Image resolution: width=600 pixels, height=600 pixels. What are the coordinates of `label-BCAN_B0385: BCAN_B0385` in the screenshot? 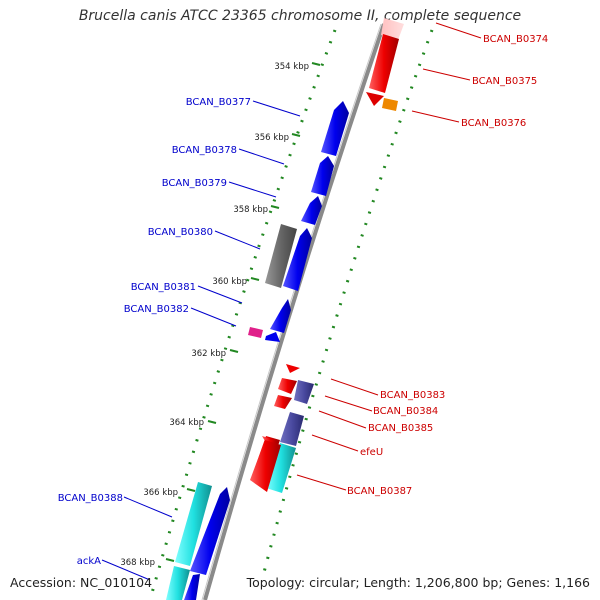 It's located at (400, 428).